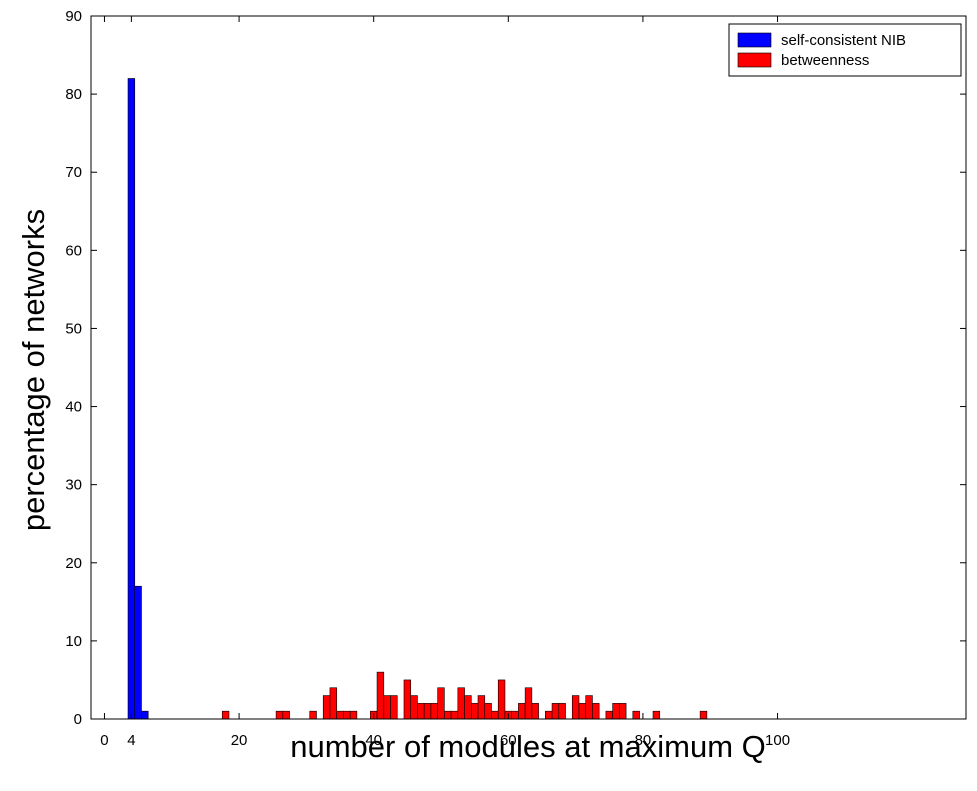 The width and height of the screenshot is (977, 791). Describe the element at coordinates (73, 641) in the screenshot. I see `y-tick-label: 10` at that location.